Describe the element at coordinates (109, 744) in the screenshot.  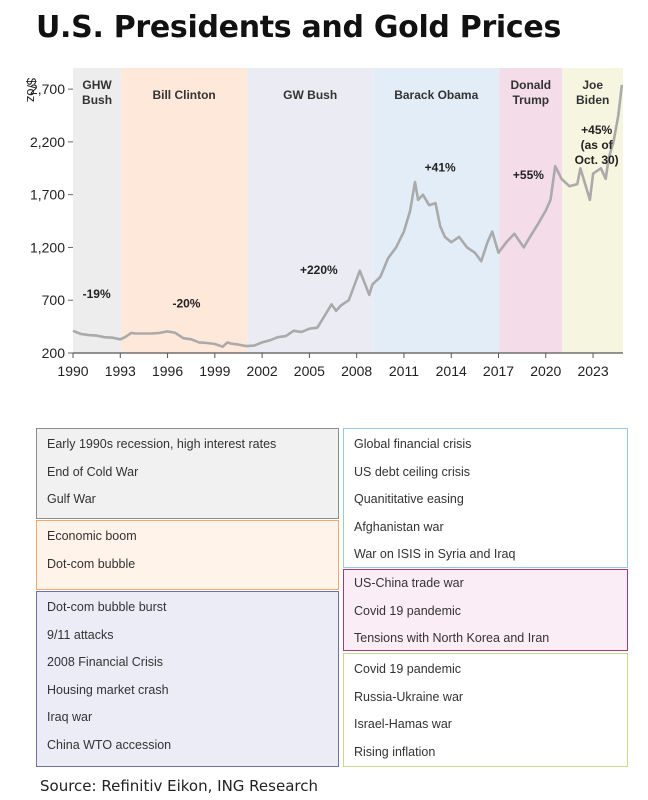
I see `event-item: China WTO accession` at that location.